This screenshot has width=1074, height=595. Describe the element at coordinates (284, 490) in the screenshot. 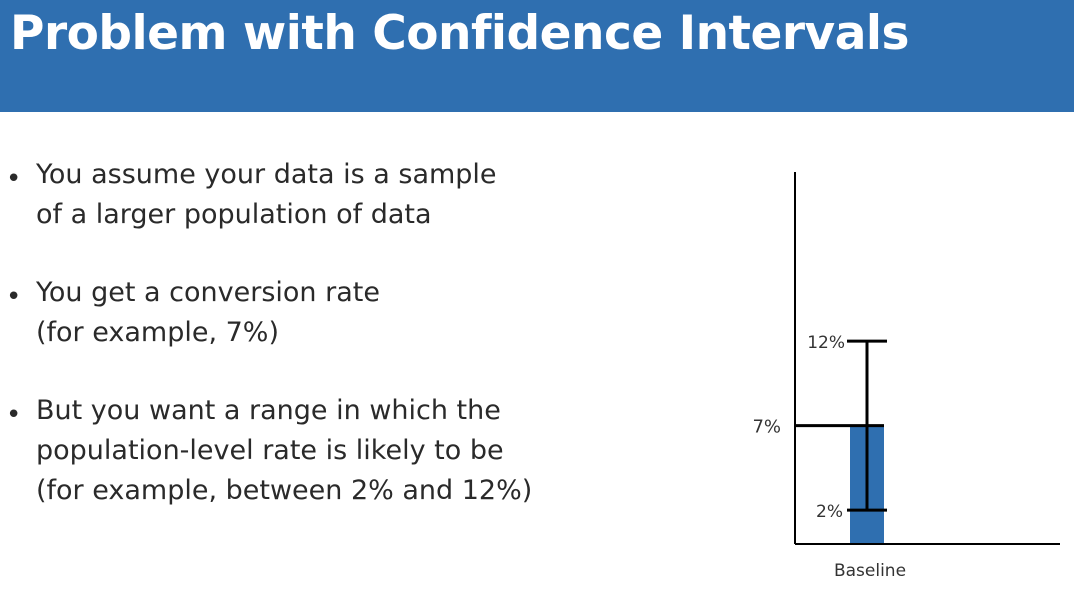

I see `bullet-line: (for example, between 2% and 12%)` at that location.